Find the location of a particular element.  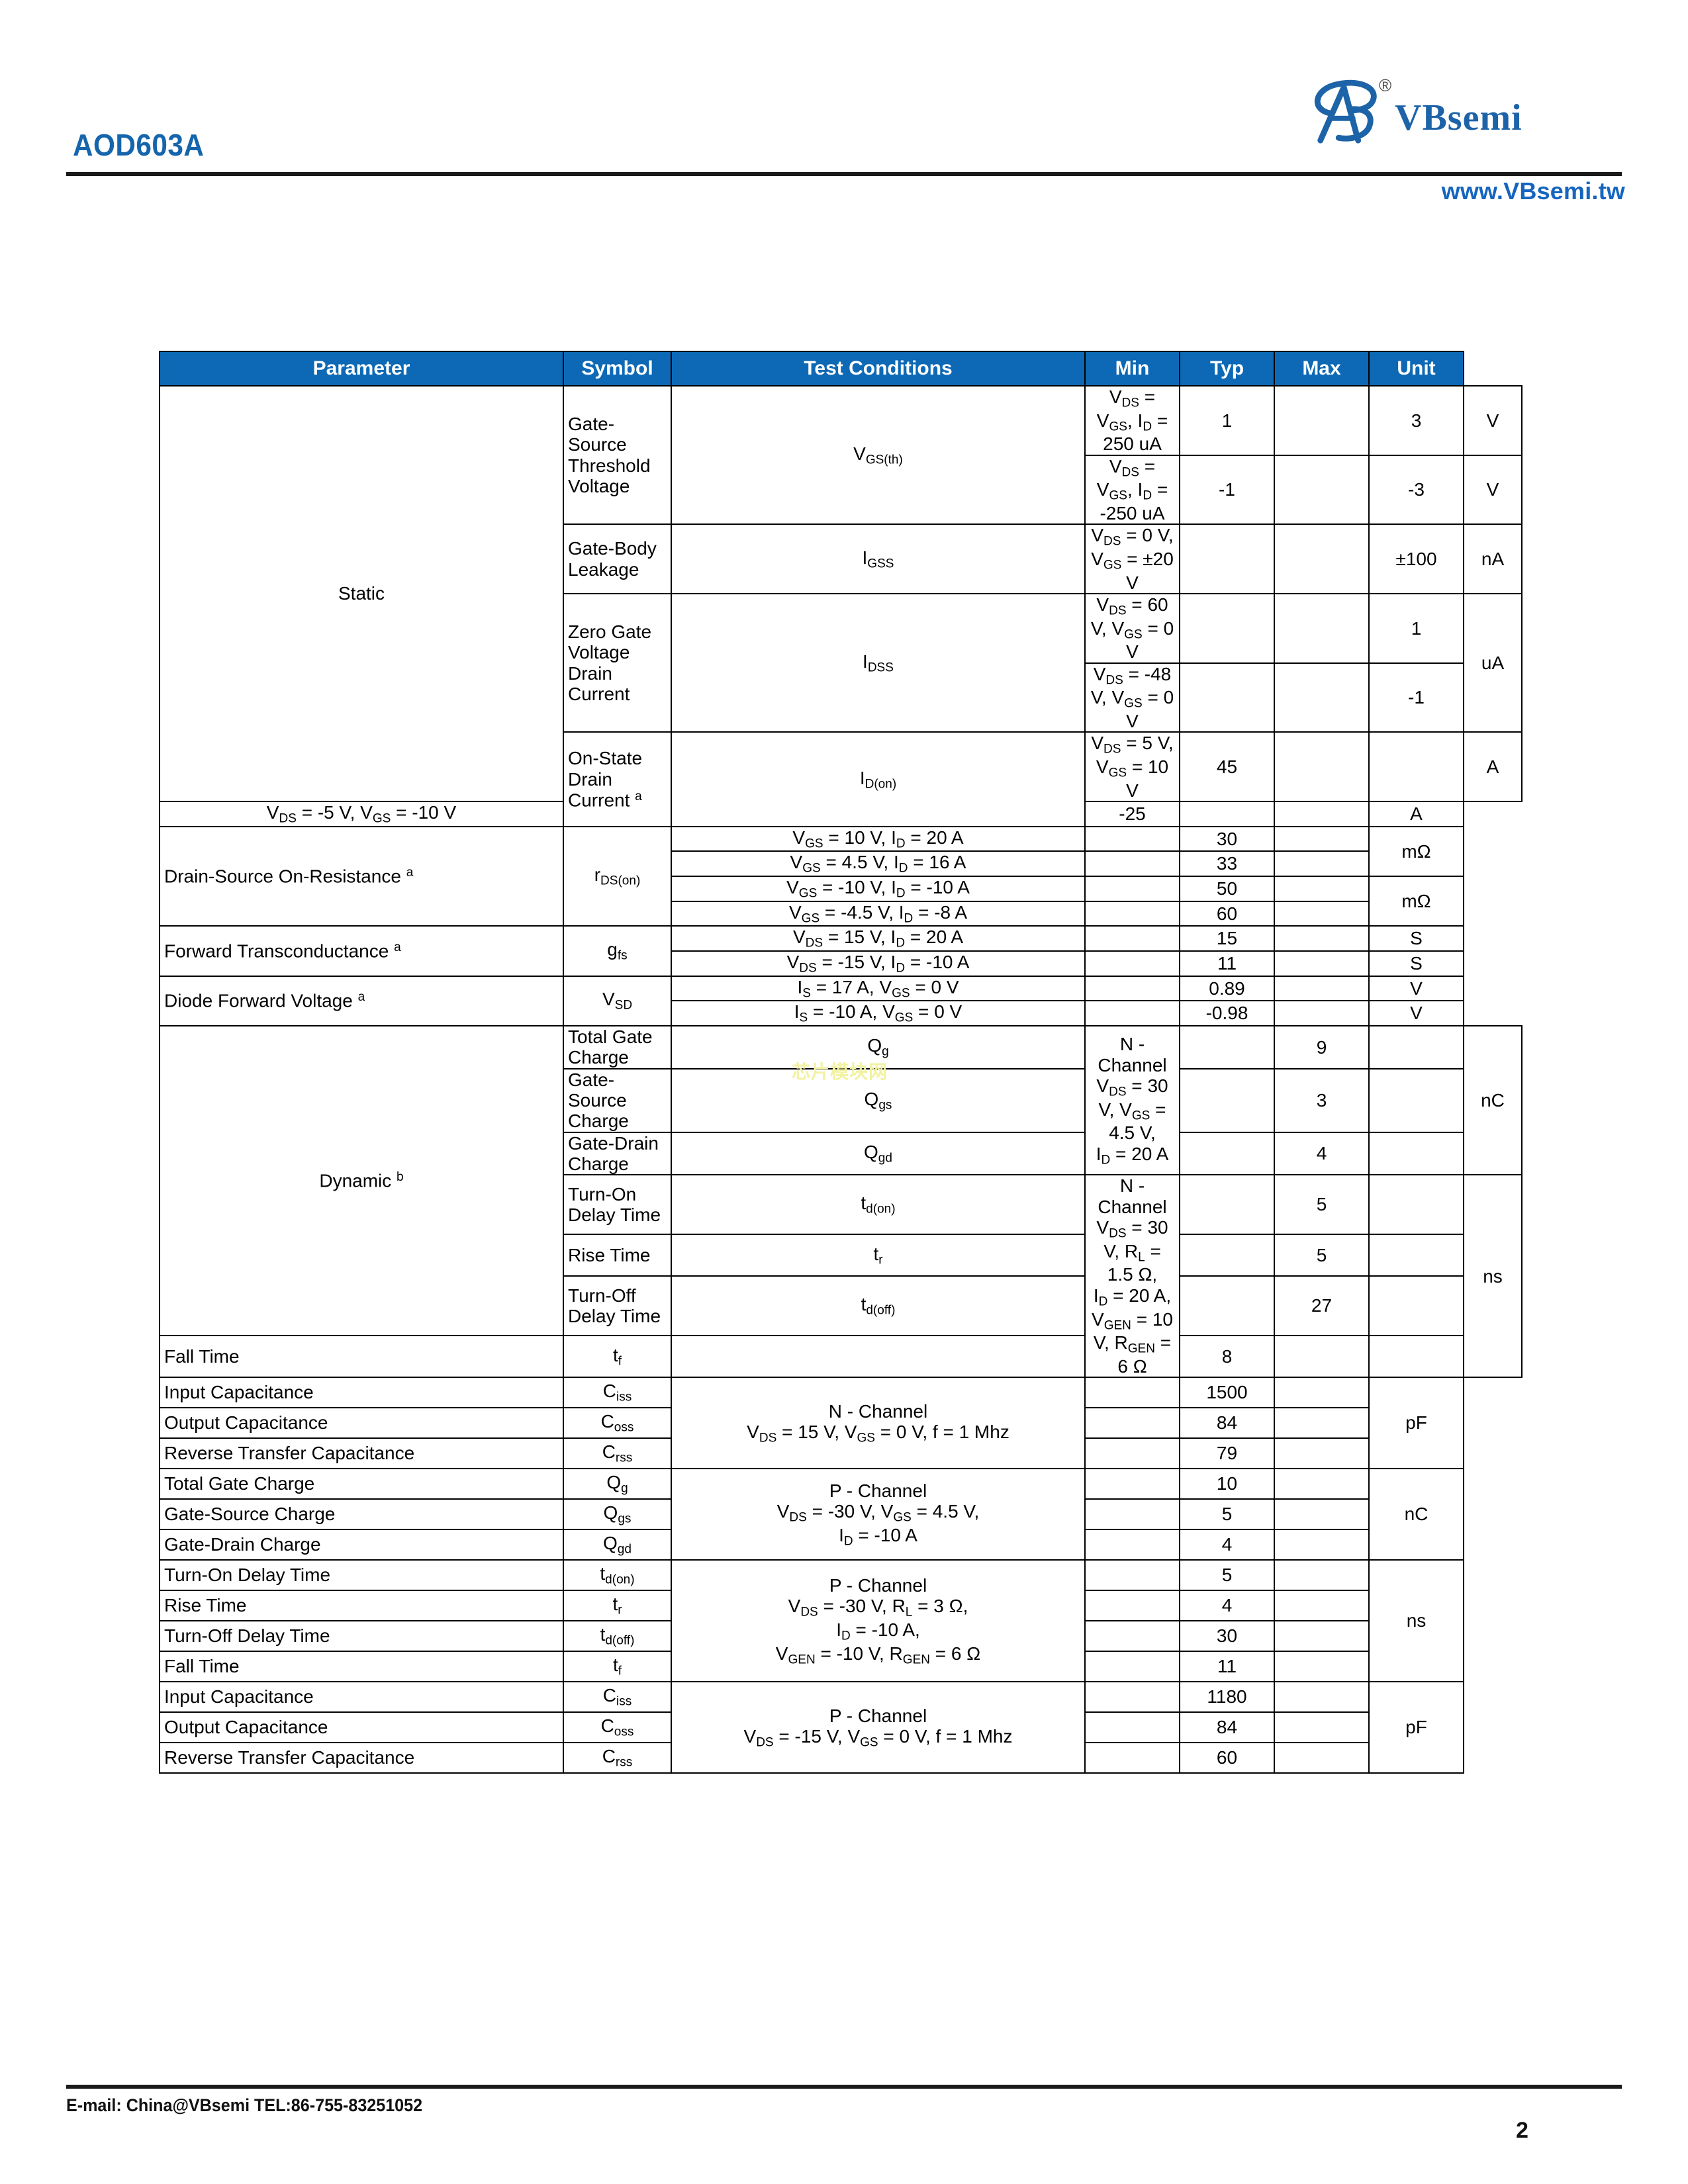

table-row: Gate-Drain Charge Qgd 4 is located at coordinates (840, 1545).